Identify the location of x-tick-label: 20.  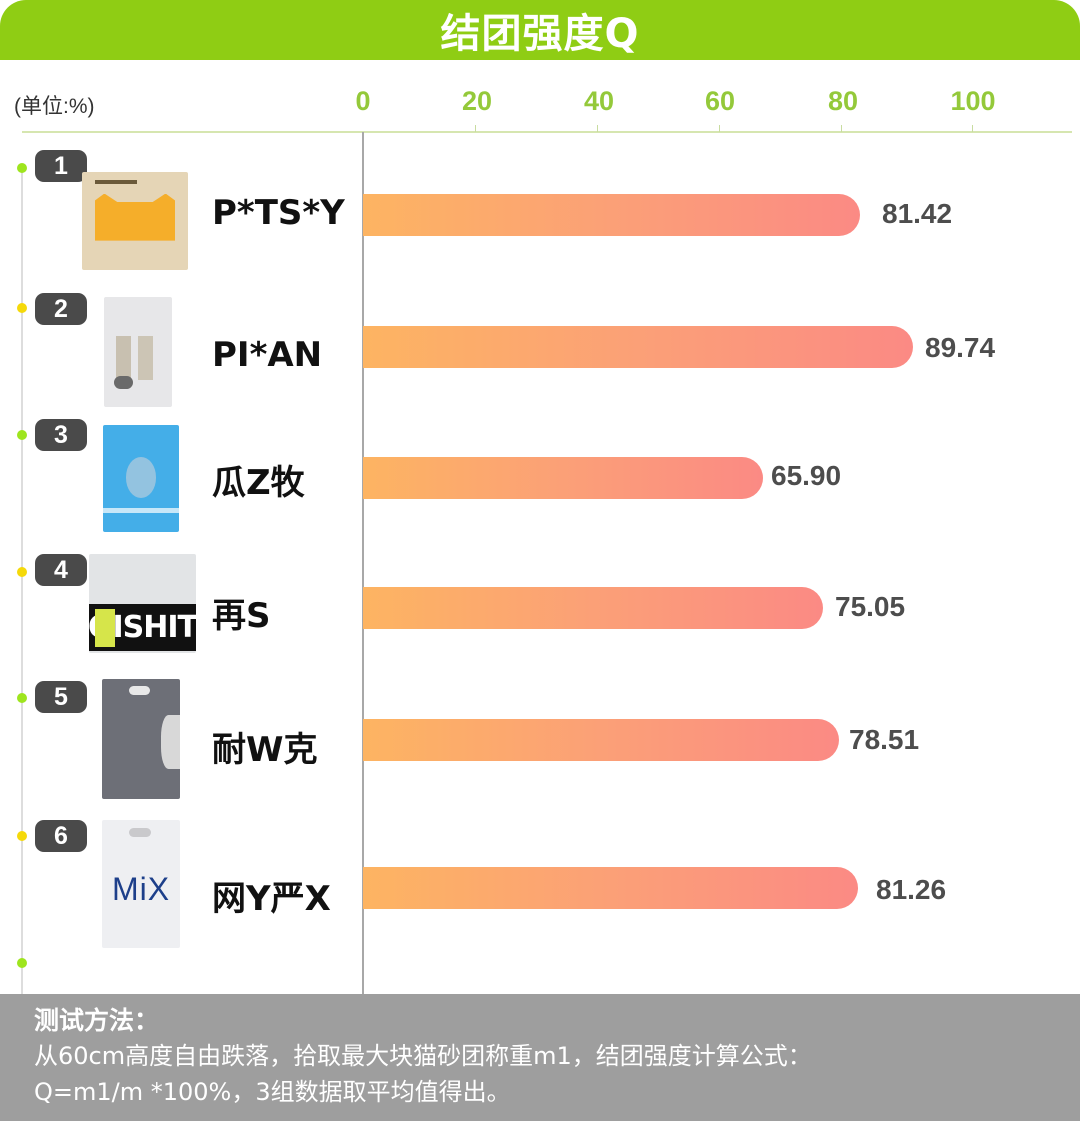
(477, 101).